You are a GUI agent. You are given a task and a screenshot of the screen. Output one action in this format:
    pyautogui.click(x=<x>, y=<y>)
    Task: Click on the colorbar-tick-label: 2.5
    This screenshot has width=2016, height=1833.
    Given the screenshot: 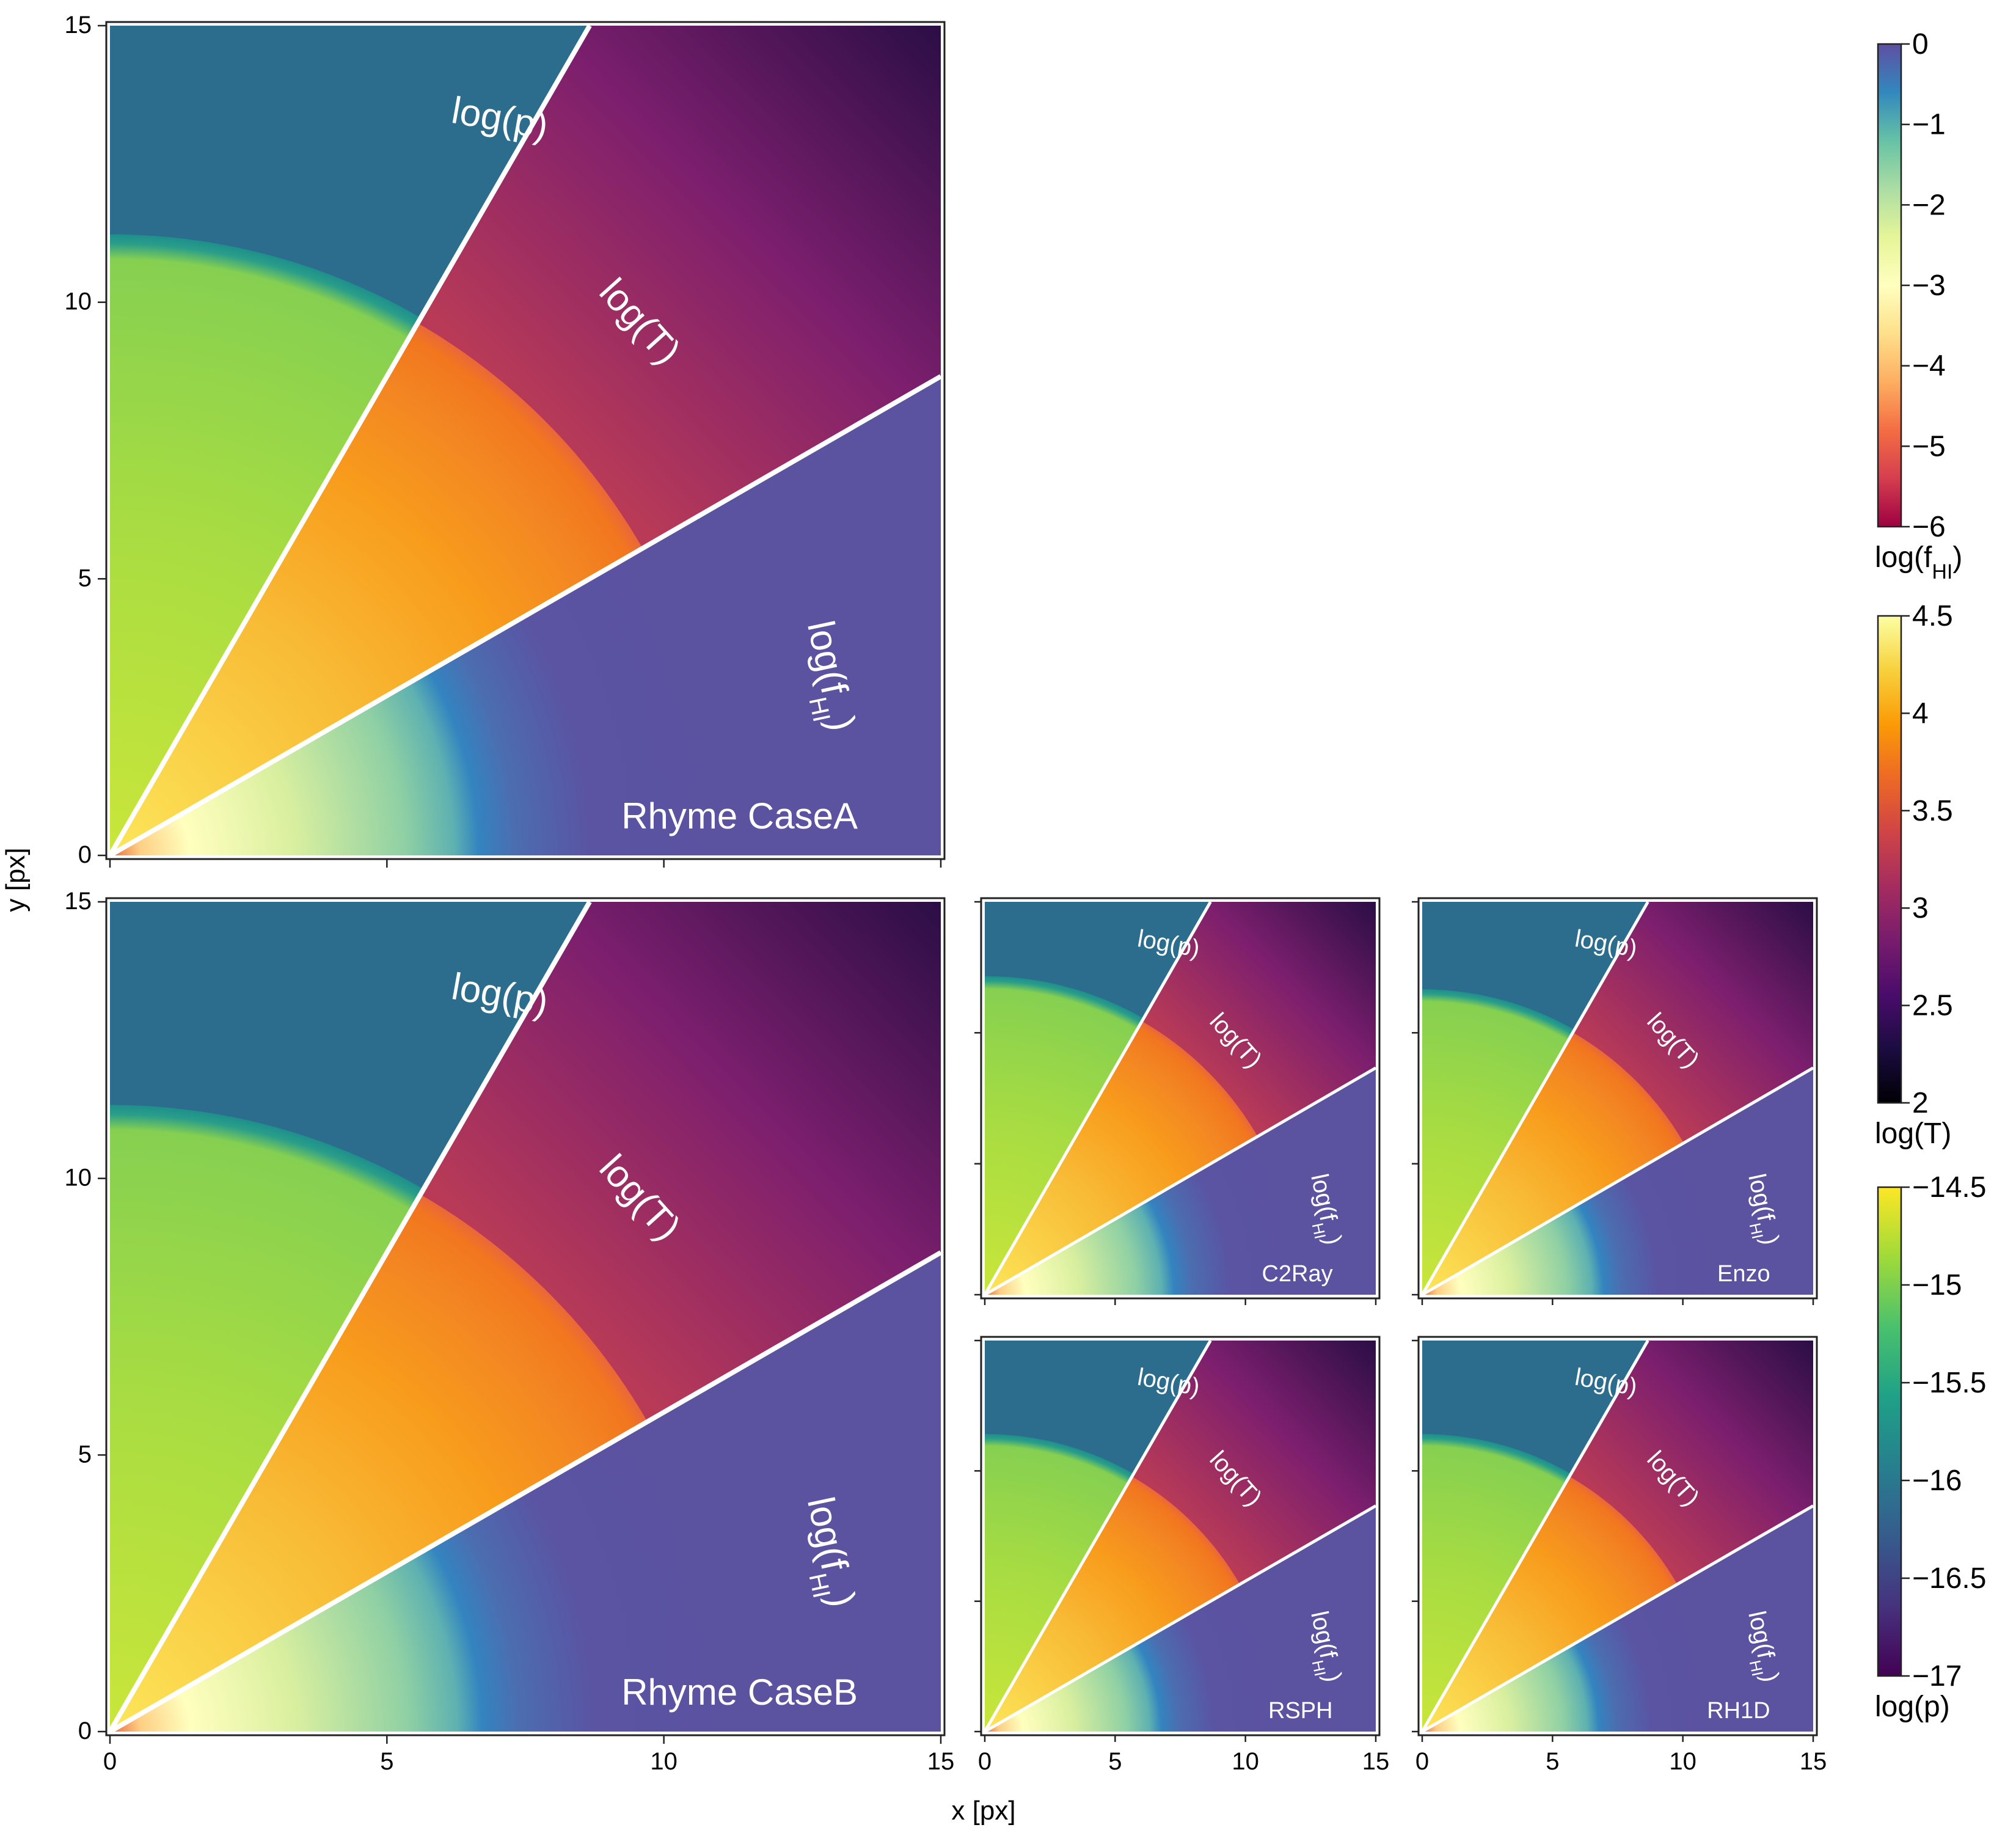 What is the action you would take?
    pyautogui.click(x=1932, y=1006)
    